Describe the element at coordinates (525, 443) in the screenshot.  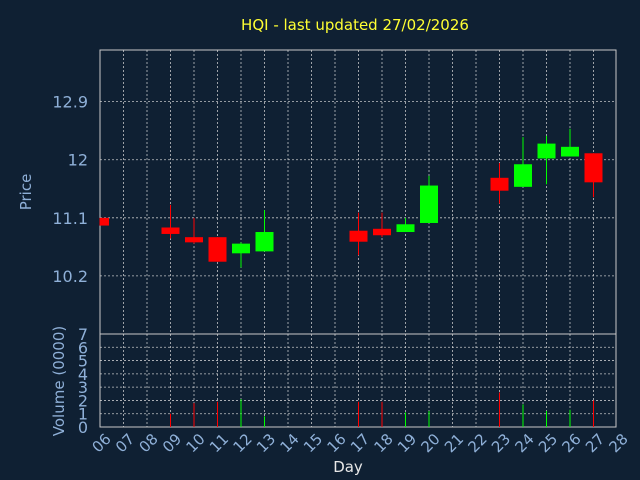
I see `x-tick-label: 24` at that location.